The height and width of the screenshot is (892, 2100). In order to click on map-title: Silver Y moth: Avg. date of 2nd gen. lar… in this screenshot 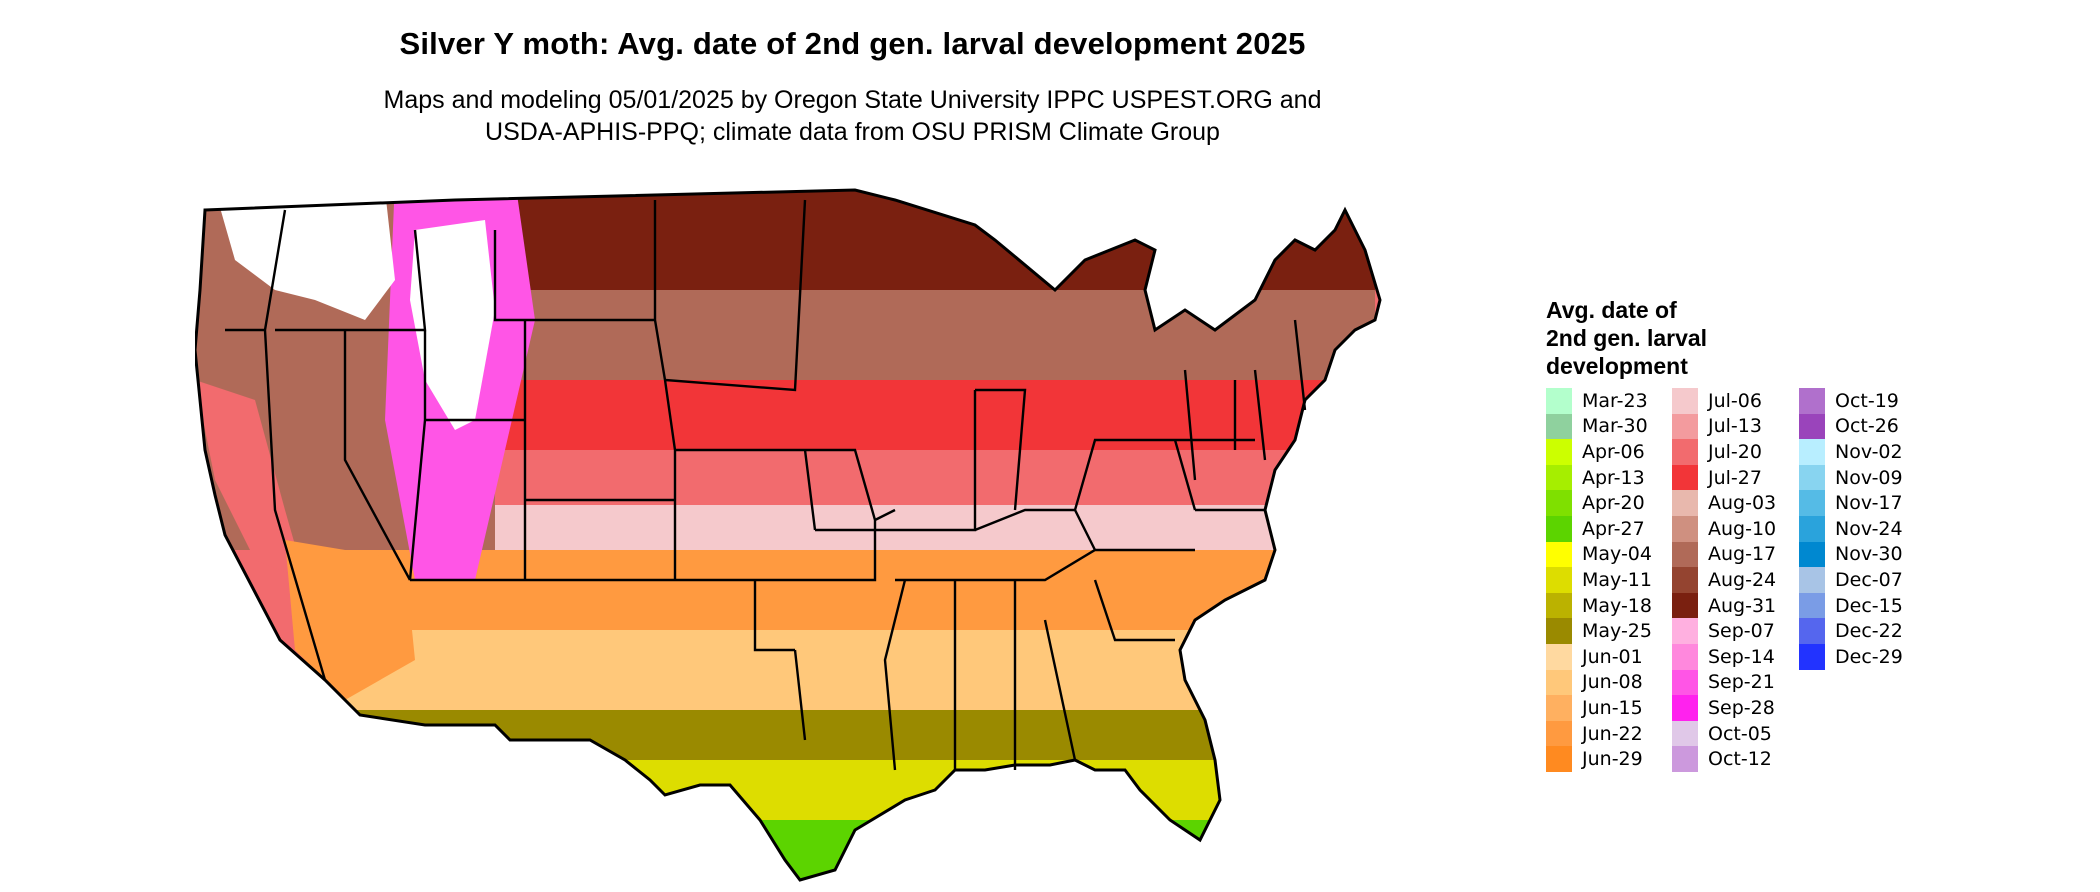, I will do `click(852, 43)`.